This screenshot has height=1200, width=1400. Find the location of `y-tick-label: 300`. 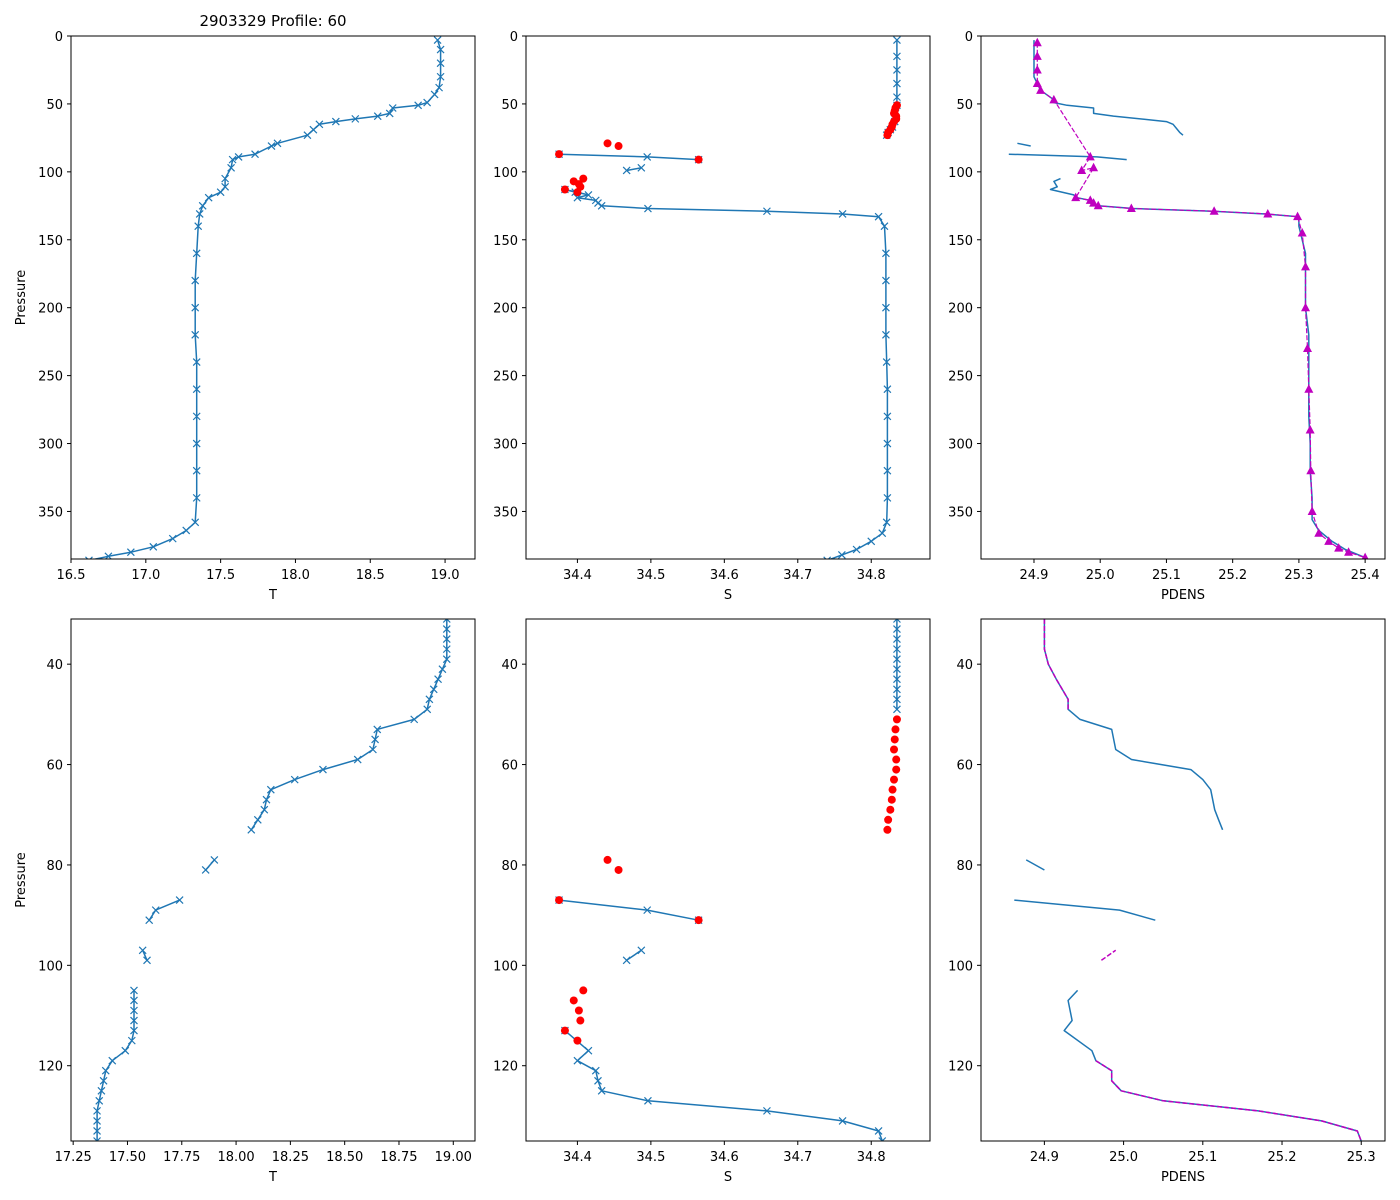

y-tick-label: 300 is located at coordinates (960, 445).